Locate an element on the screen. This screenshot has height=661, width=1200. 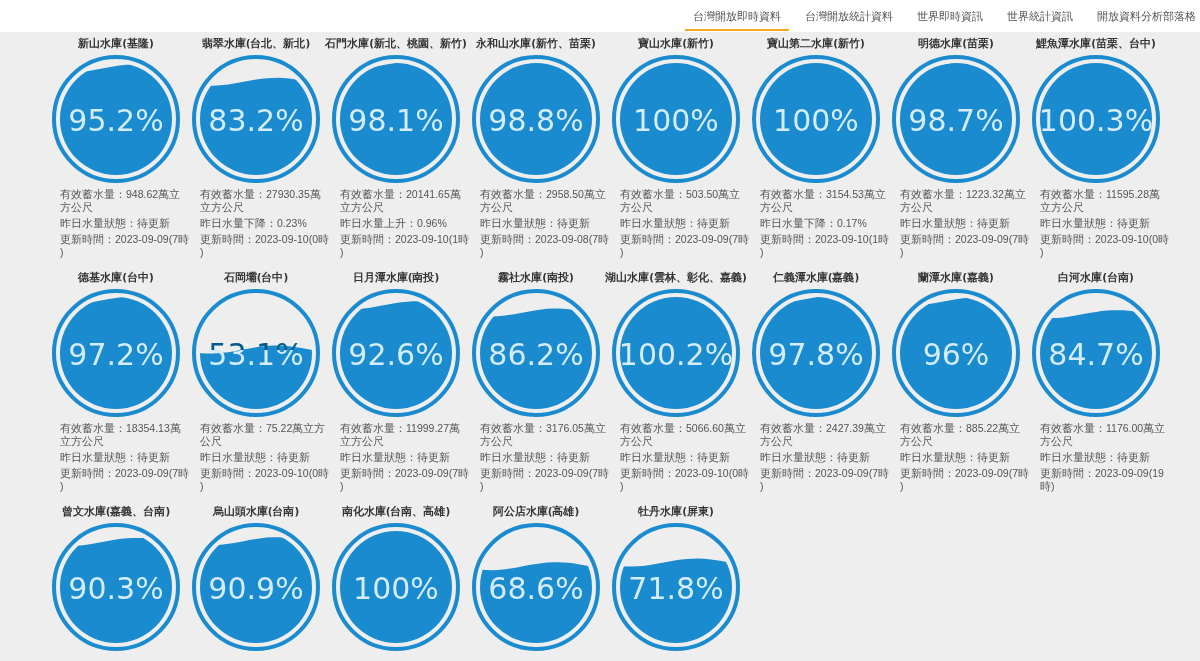
text: 有效蓄水量：2958.50萬立方公尺 is located at coordinates (543, 200).